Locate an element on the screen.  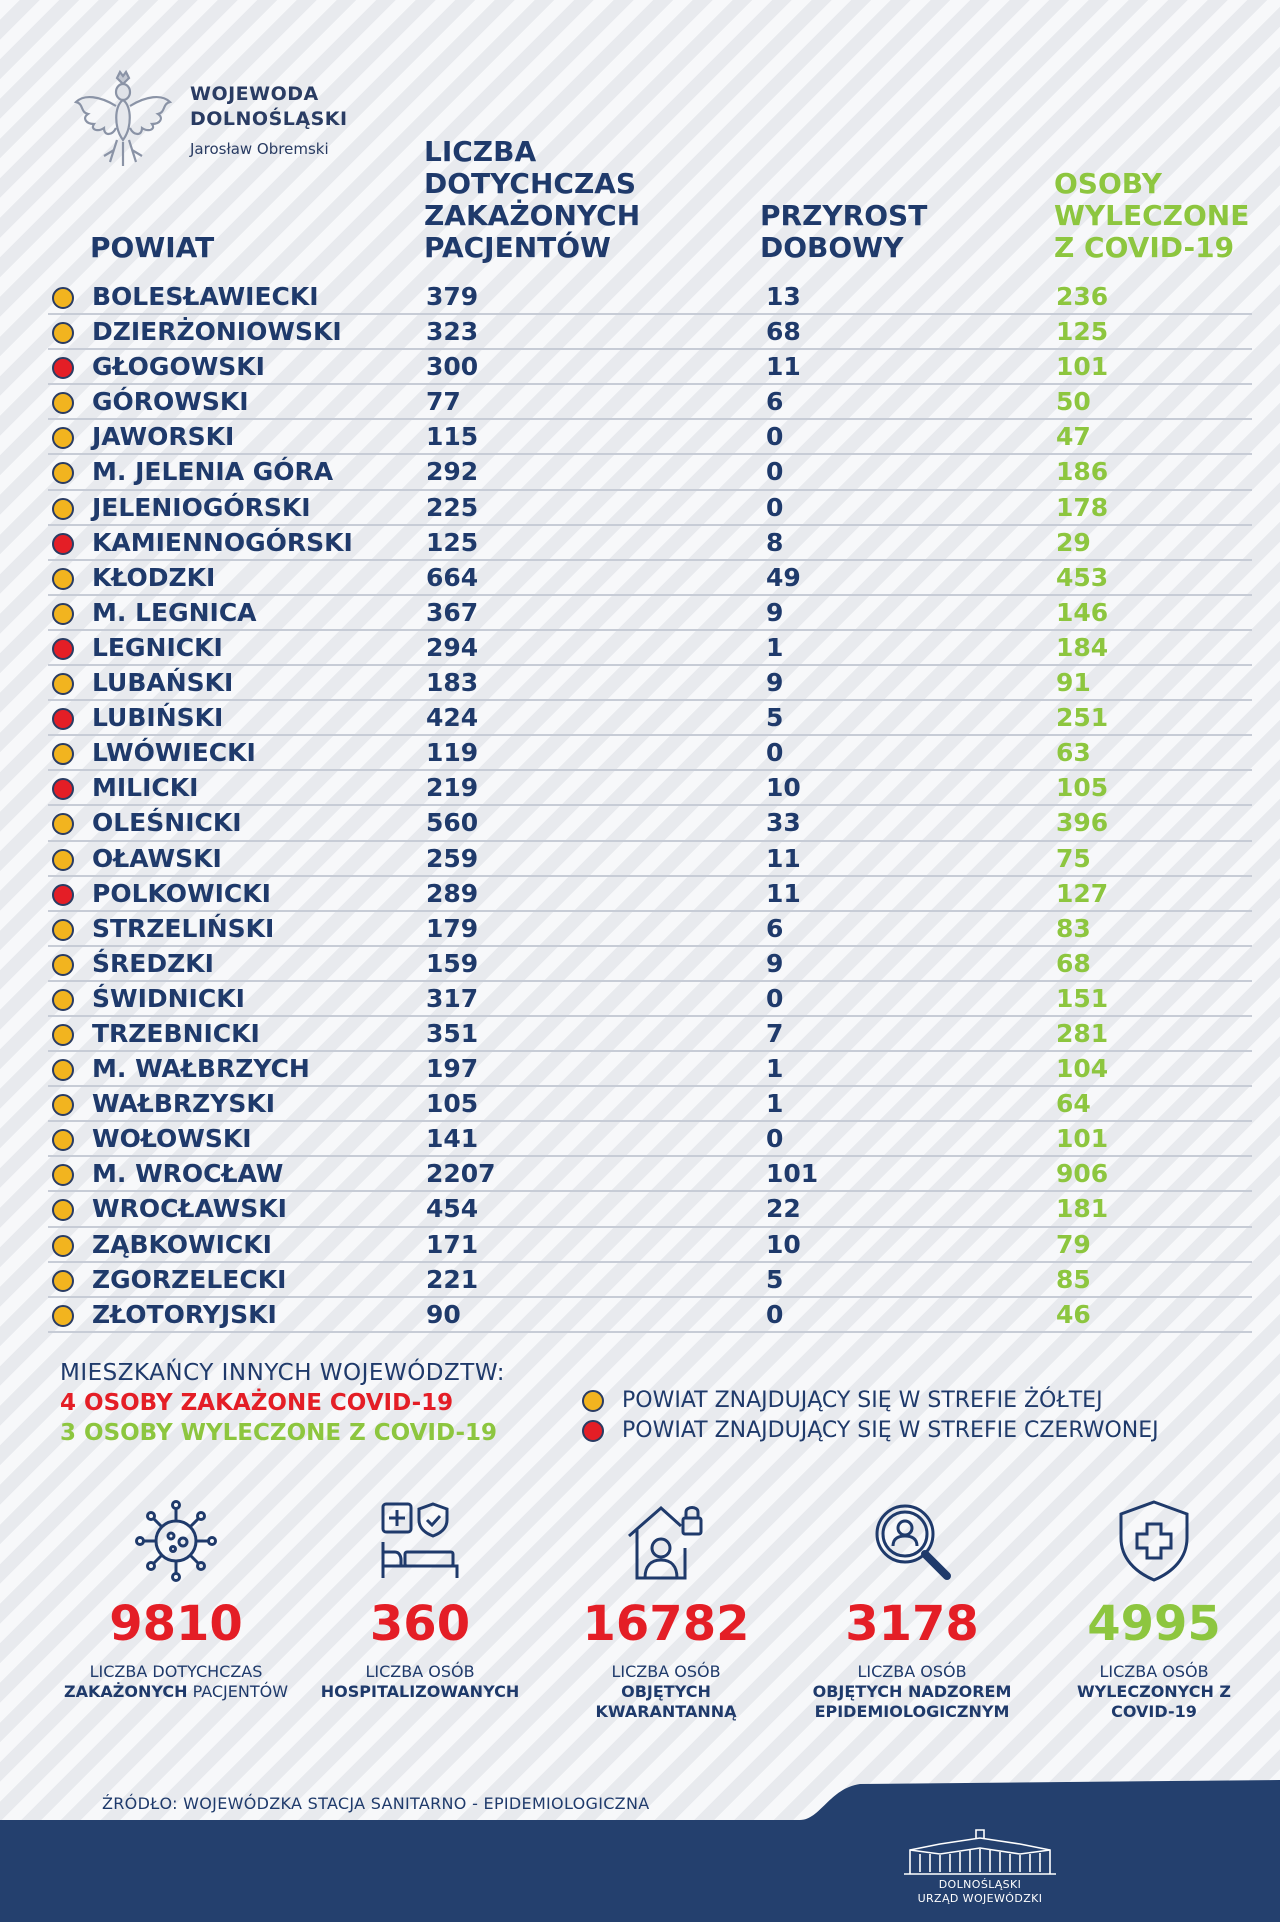
row-daily: 7 is located at coordinates (775, 1033).